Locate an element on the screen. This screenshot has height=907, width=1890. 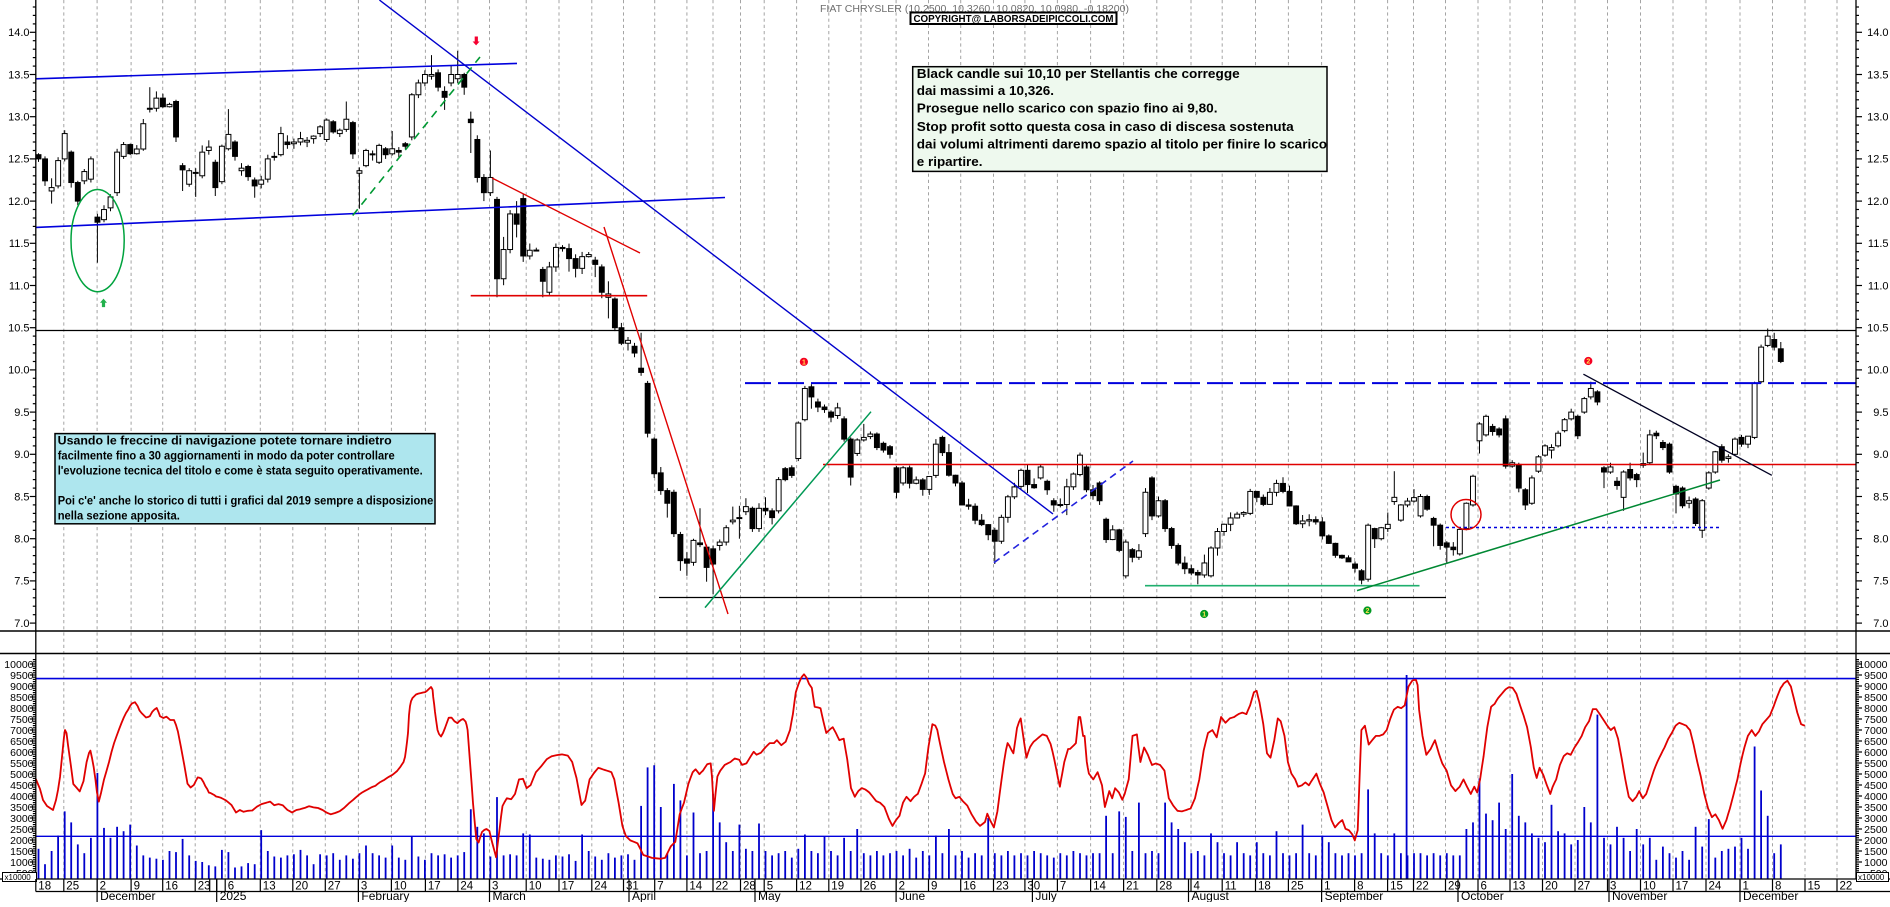
svg-text: 4000 is located at coordinates (22, 797).